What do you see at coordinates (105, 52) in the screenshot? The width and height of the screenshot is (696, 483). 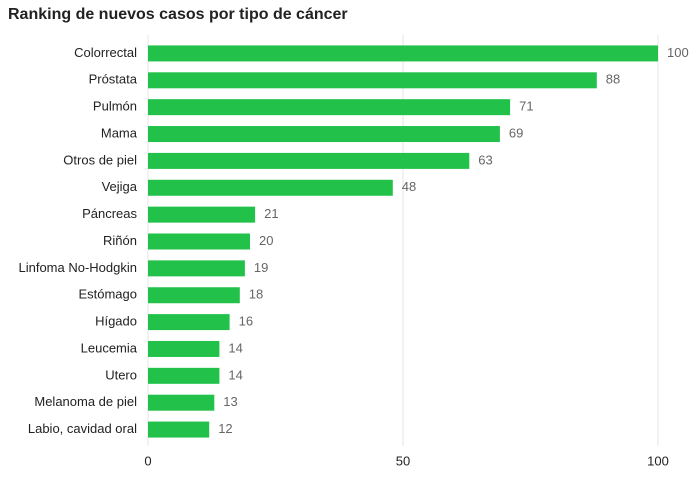 I see `y-tick-label: Colorrectal` at bounding box center [105, 52].